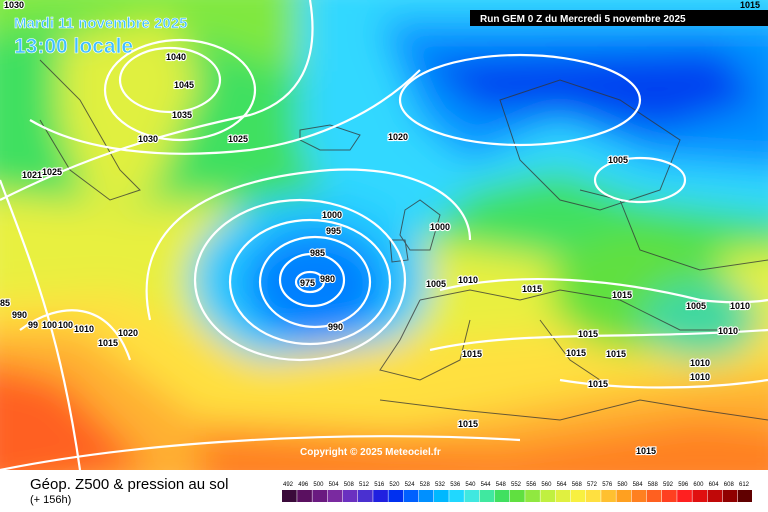  Describe the element at coordinates (394, 485) in the screenshot. I see `scale-value: 520` at that location.